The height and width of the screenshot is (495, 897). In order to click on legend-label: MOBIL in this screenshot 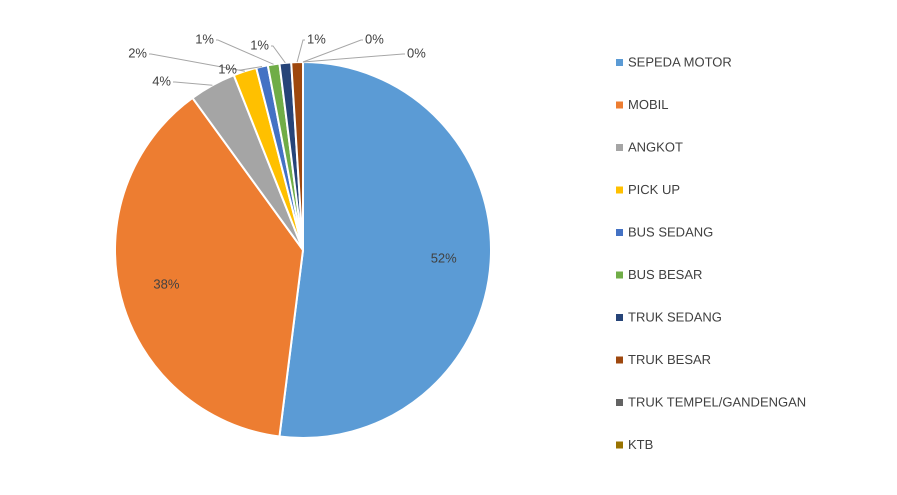, I will do `click(648, 104)`.